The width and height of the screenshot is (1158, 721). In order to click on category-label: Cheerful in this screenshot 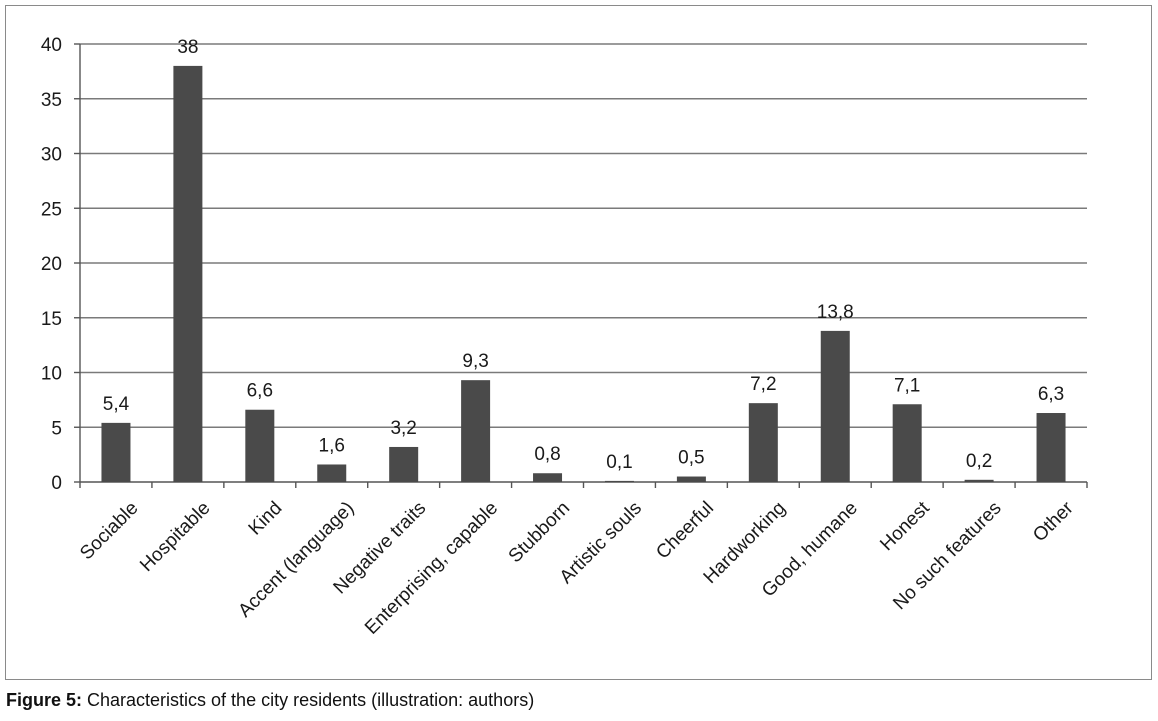, I will do `click(685, 531)`.